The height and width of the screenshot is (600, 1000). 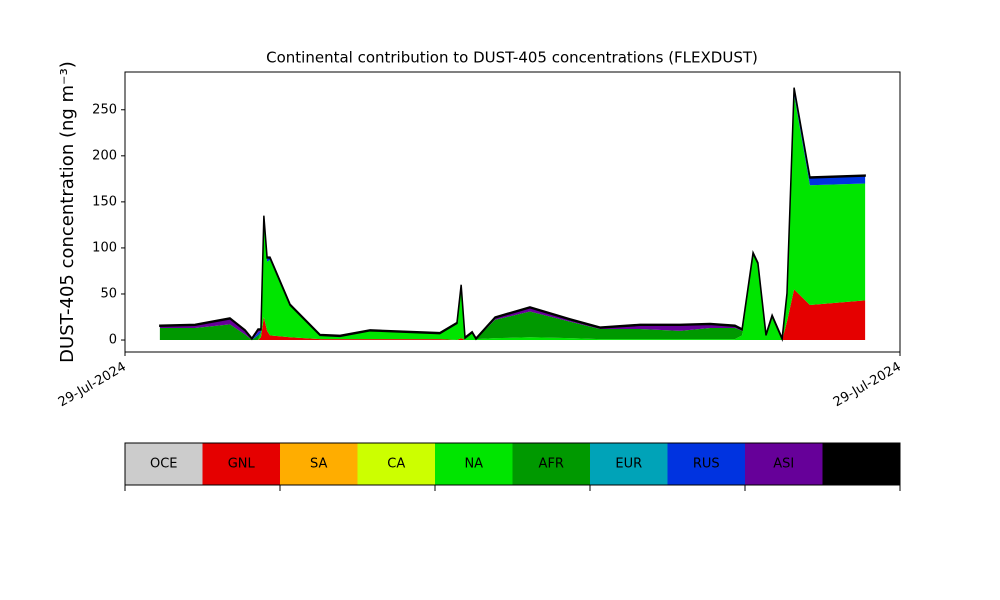 I want to click on legend-label: GNL, so click(x=242, y=464).